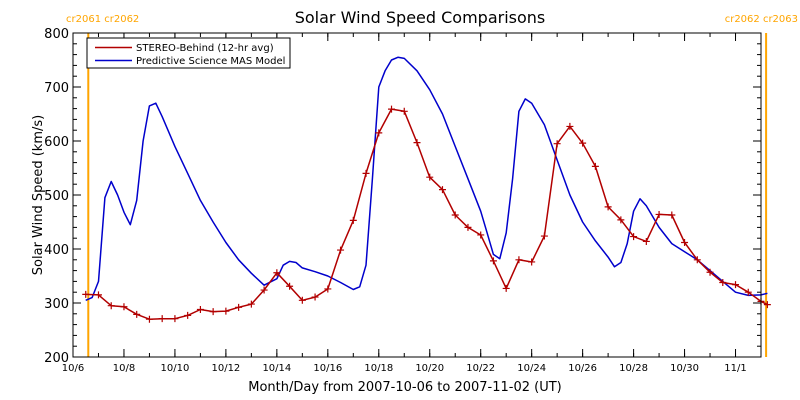  Describe the element at coordinates (56, 88) in the screenshot. I see `y-tick-label-5: 700` at that location.